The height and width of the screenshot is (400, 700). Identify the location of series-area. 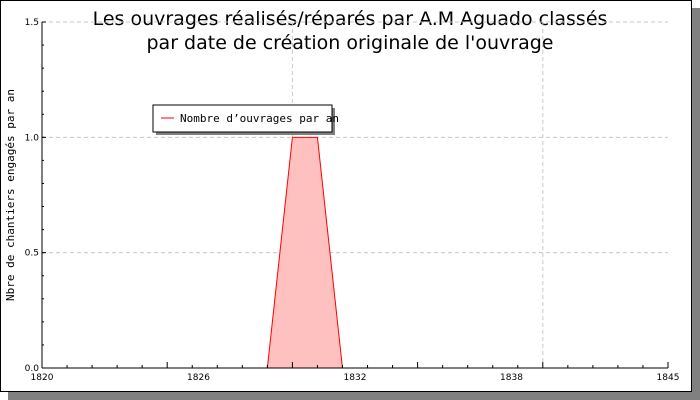
(305, 252).